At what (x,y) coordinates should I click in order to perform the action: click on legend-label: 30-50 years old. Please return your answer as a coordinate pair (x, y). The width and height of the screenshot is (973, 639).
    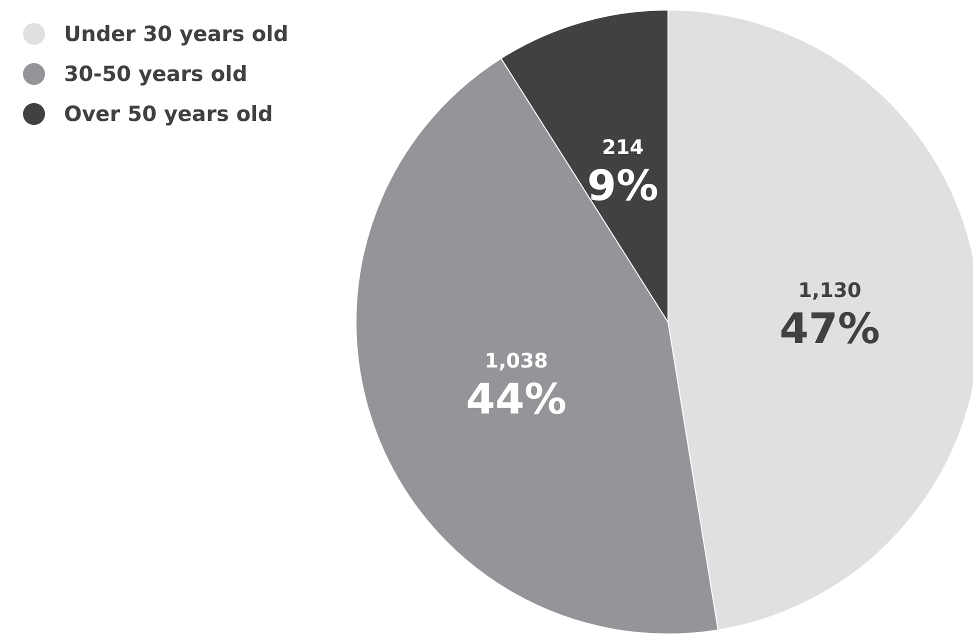
    Looking at the image, I should click on (156, 74).